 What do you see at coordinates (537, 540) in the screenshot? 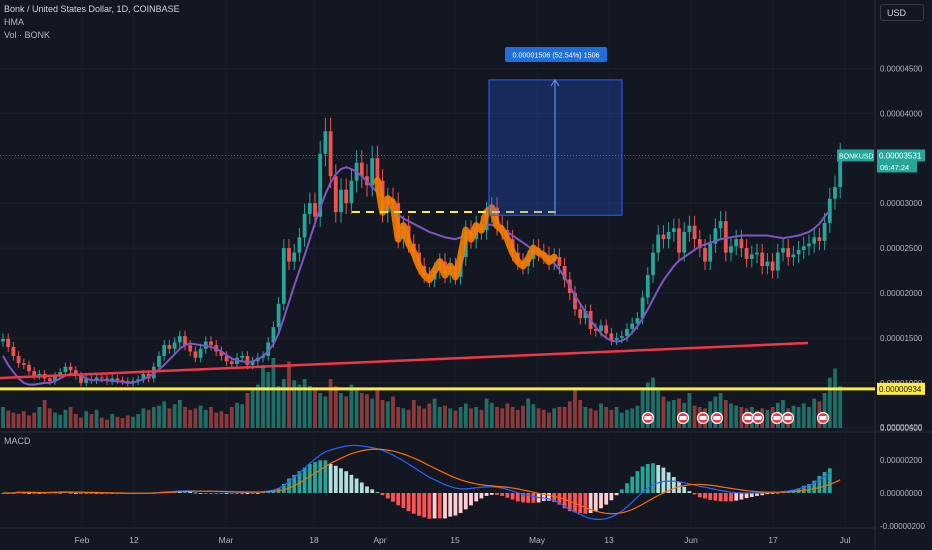
I see `time-tick-label: May` at bounding box center [537, 540].